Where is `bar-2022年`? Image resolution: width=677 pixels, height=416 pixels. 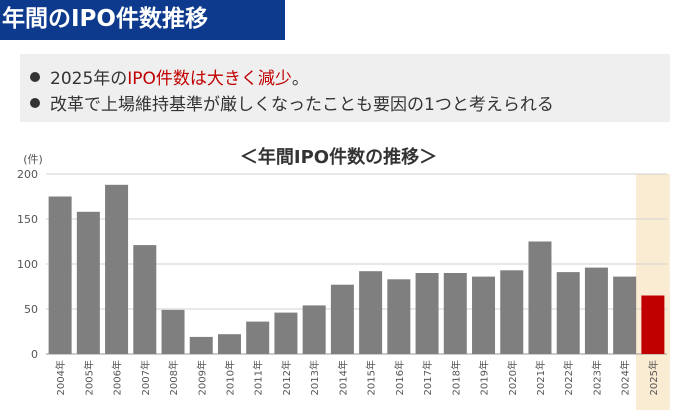
bar-2022年 is located at coordinates (568, 313).